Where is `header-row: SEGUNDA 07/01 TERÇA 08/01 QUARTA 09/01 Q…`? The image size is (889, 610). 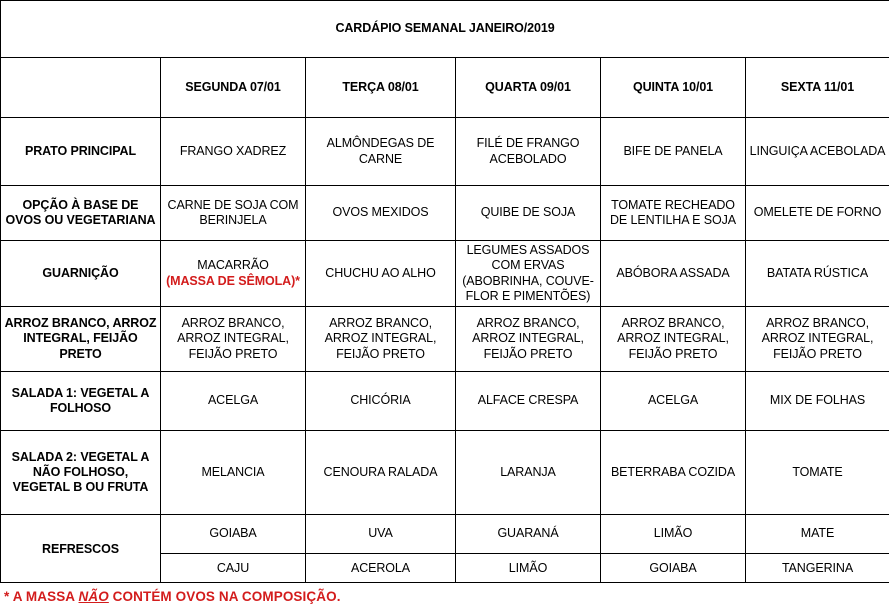 header-row: SEGUNDA 07/01 TERÇA 08/01 QUARTA 09/01 Q… is located at coordinates (444, 87).